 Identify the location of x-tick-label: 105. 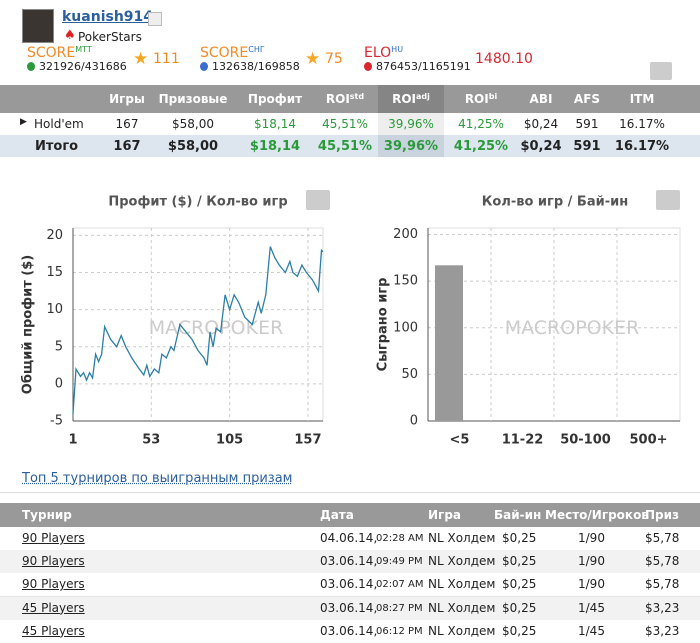
(229, 440).